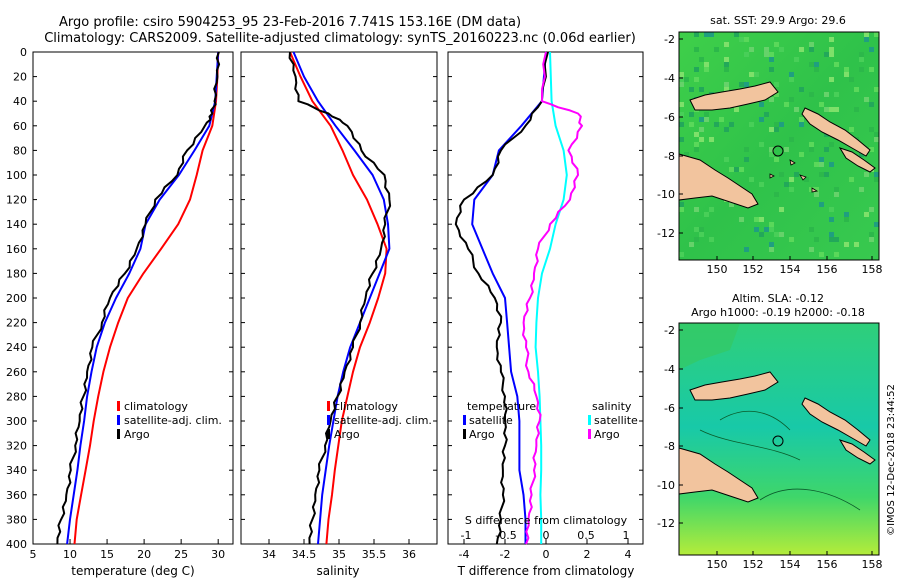  Describe the element at coordinates (551, 297) in the screenshot. I see `series-line-salinity-satellite` at that location.